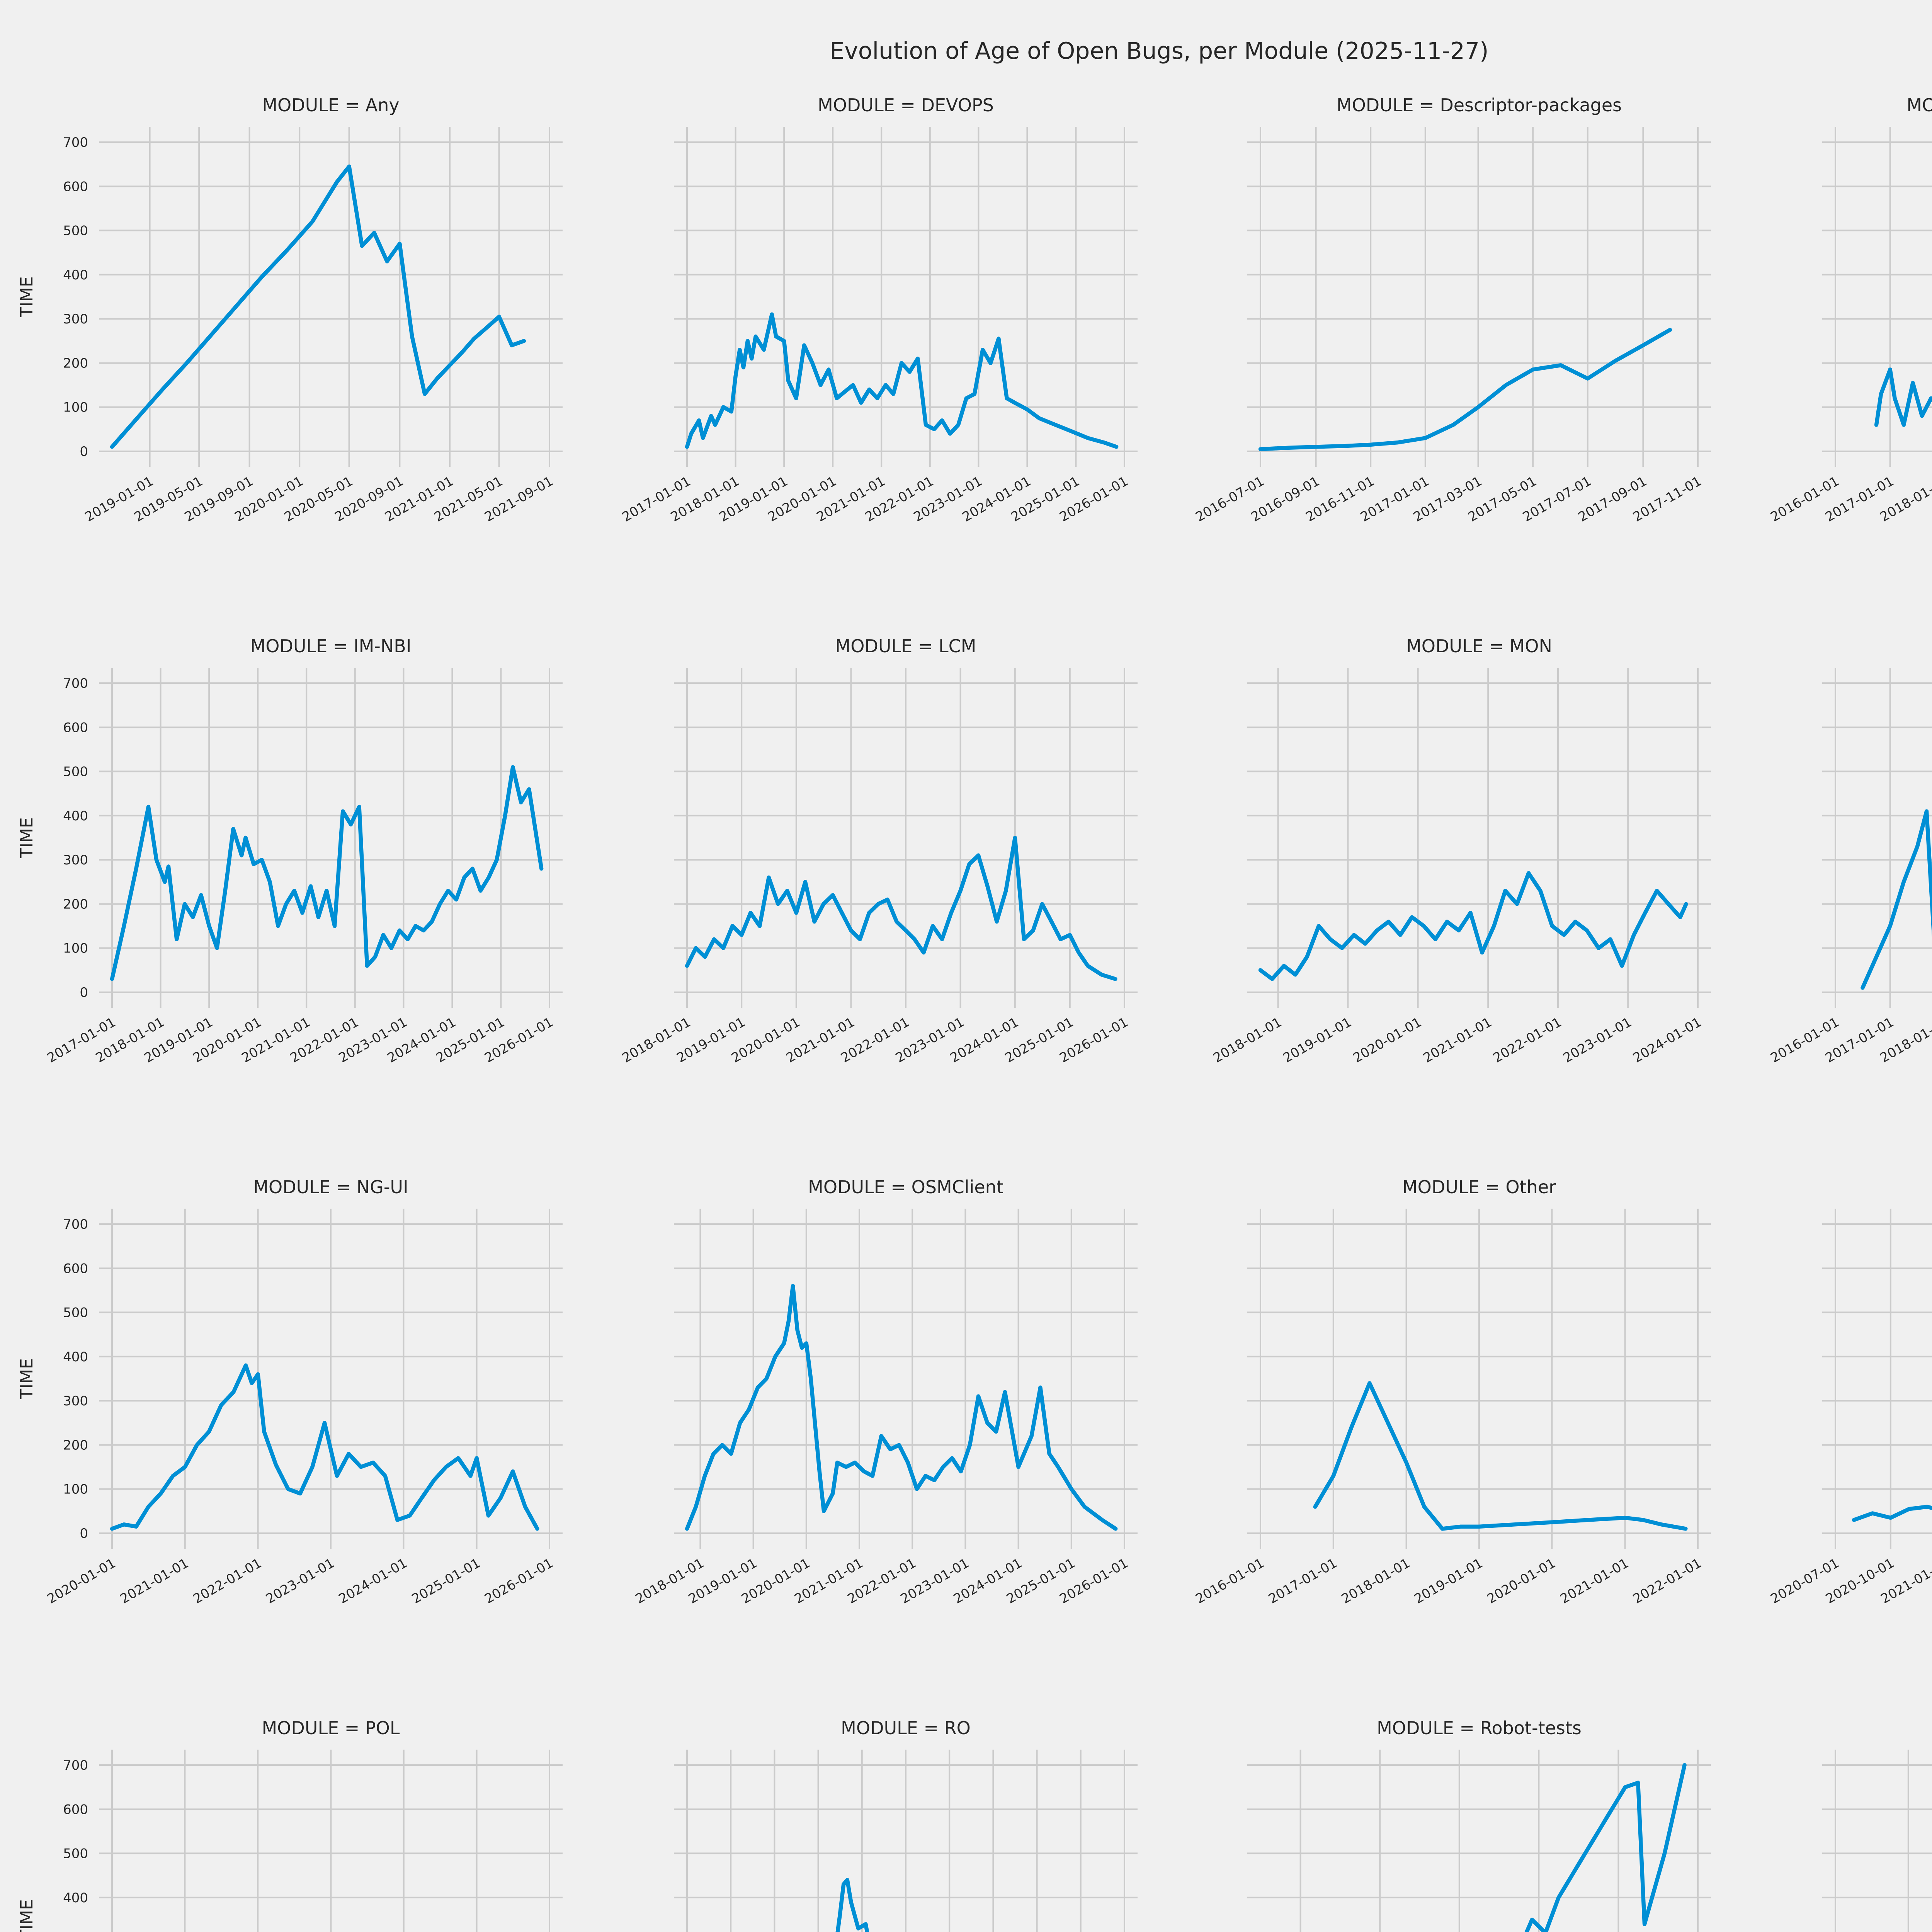  Describe the element at coordinates (330, 1187) in the screenshot. I see `facet-title: MODULE = NG-UI` at that location.